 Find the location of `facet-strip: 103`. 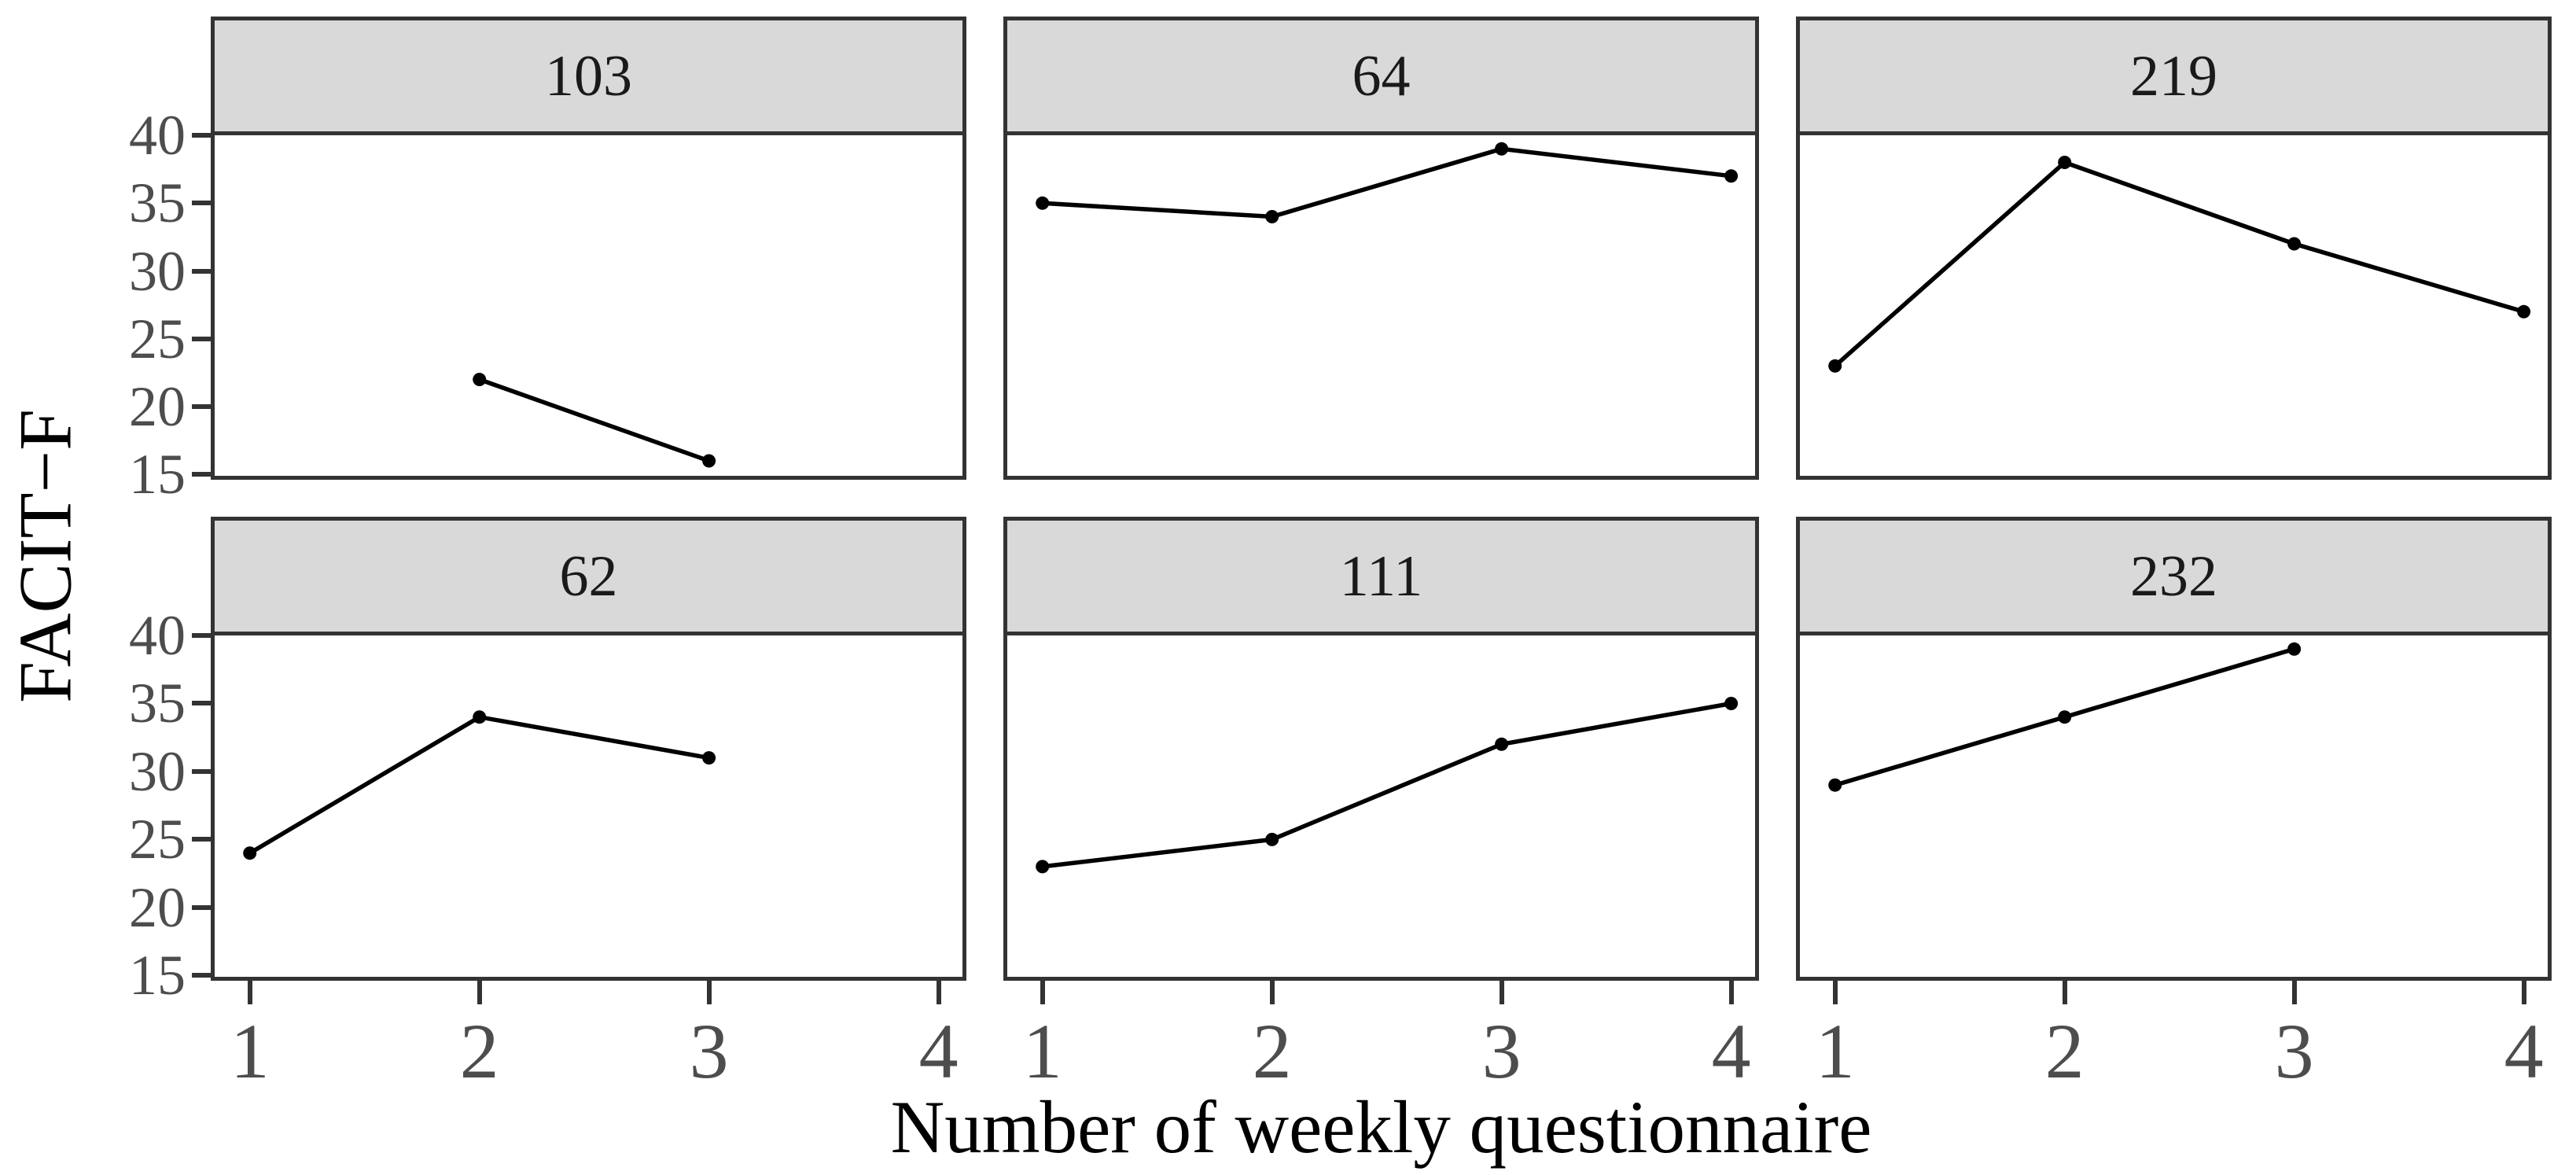

facet-strip: 103 is located at coordinates (588, 74).